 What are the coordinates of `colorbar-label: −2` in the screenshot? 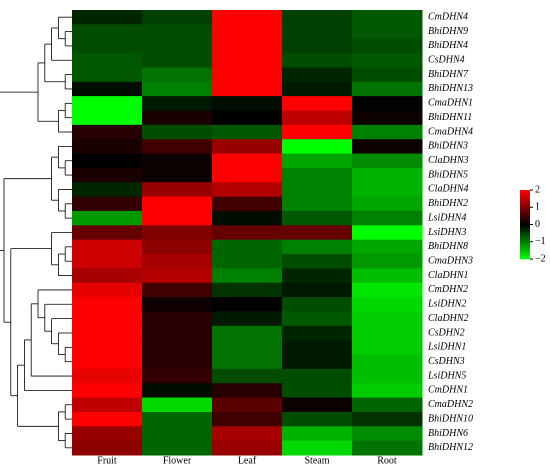 It's located at (540, 258).